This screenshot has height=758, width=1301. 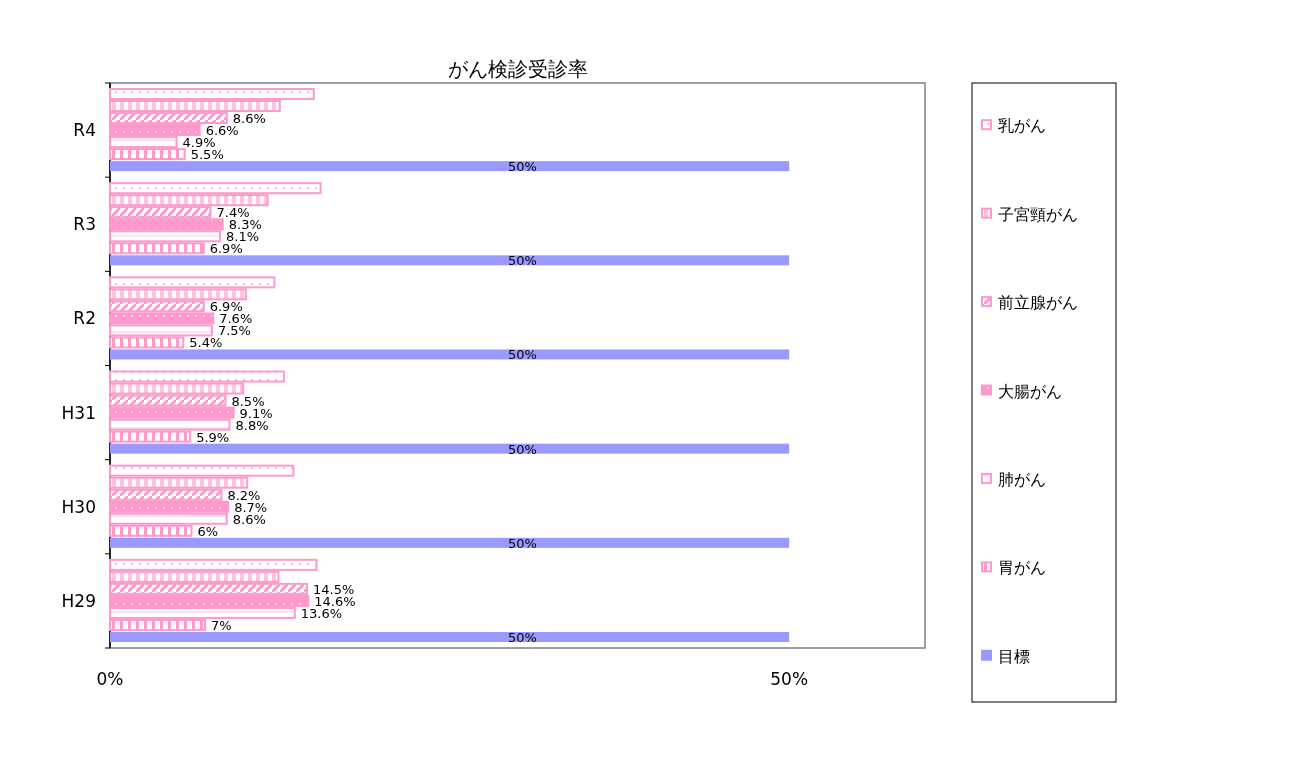 What do you see at coordinates (1038, 214) in the screenshot?
I see `legend-label: 子宮頸がん` at bounding box center [1038, 214].